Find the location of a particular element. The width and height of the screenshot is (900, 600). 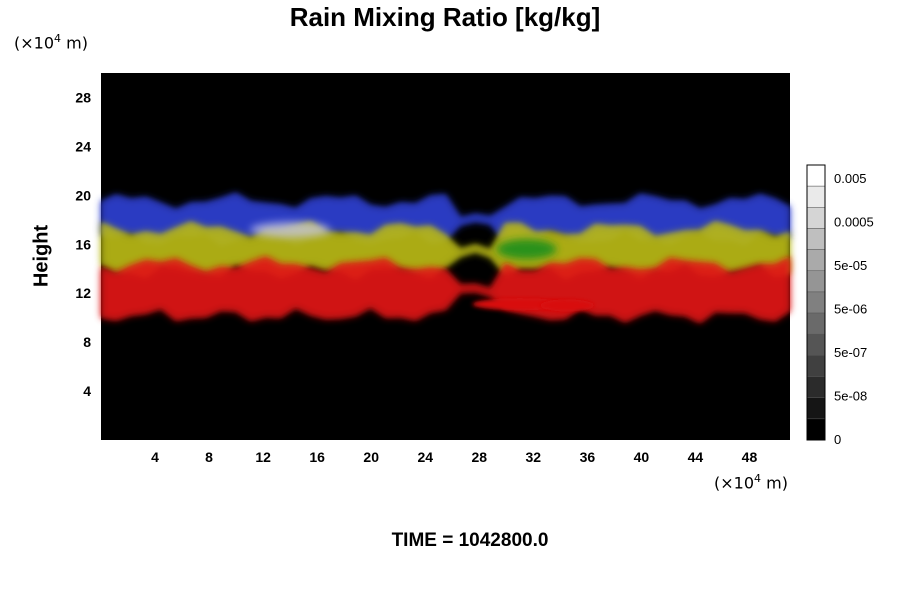

colorbar-tick-label: 5e-07 is located at coordinates (850, 352).